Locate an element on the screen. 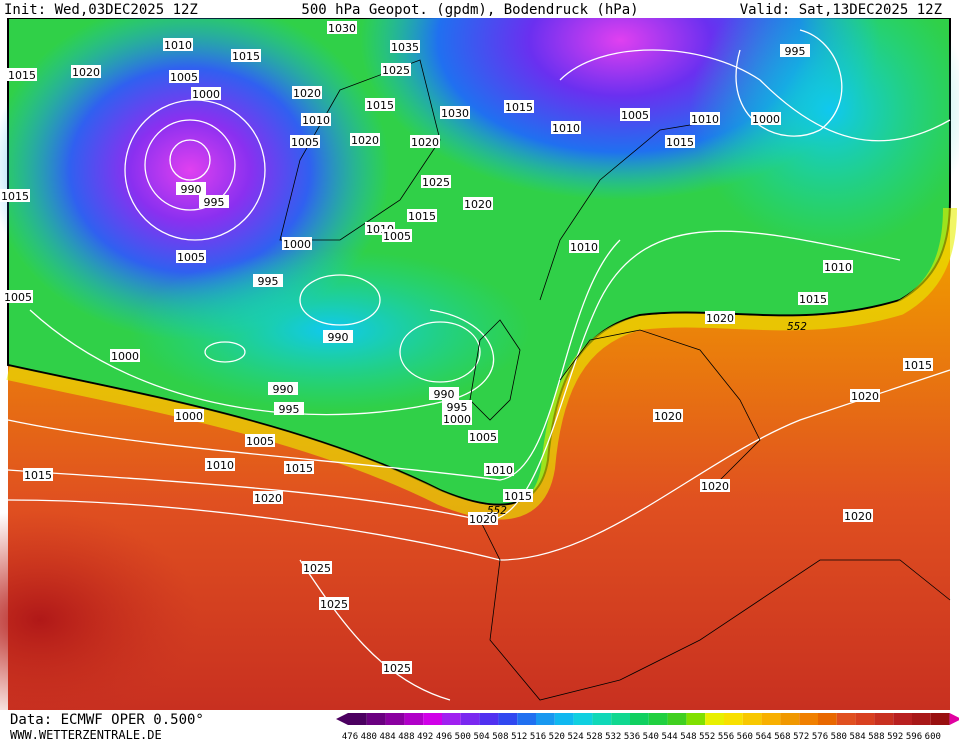 The image size is (959, 745). legend-label: 568 is located at coordinates (782, 736).